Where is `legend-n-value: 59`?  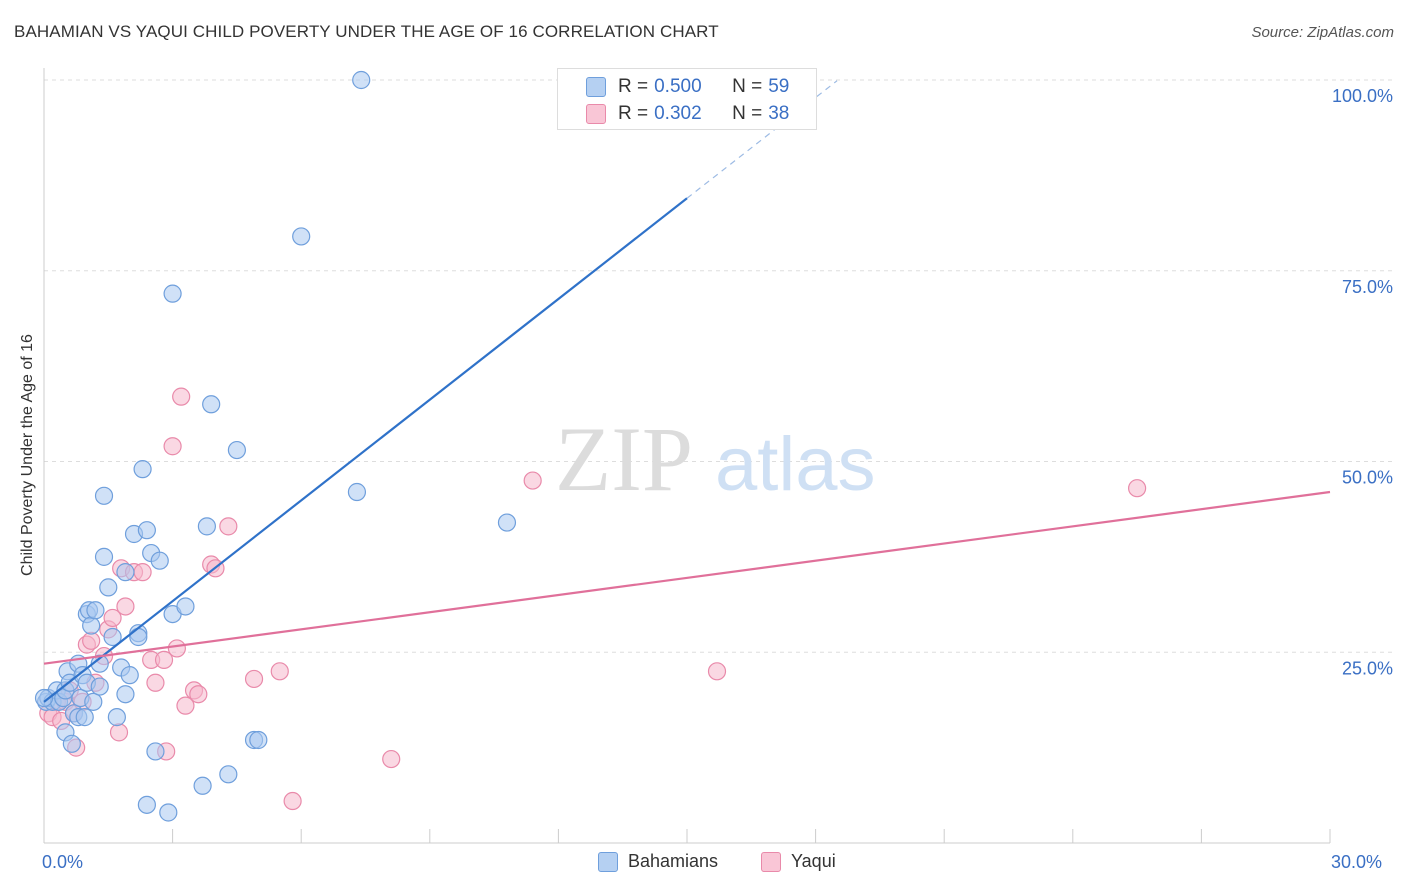
legend-n-value: 59 is located at coordinates (779, 86).